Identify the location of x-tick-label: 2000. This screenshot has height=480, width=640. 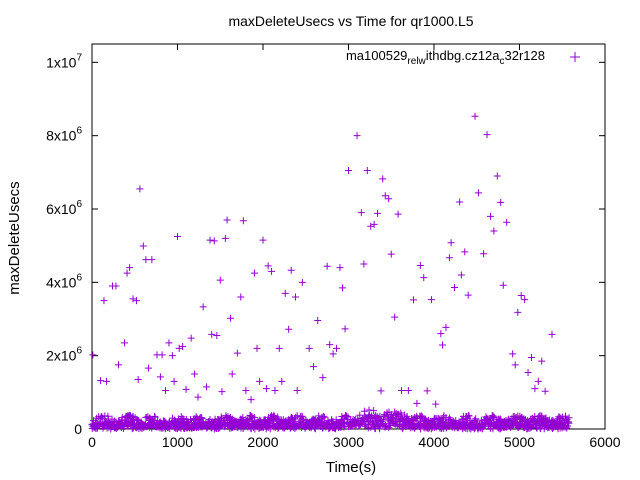
(262, 442).